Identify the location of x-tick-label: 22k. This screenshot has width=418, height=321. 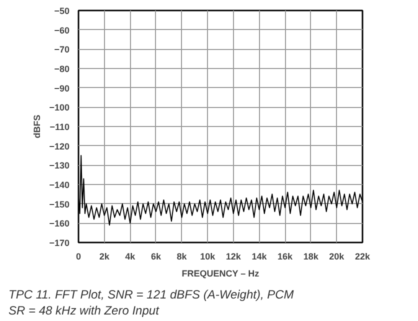
(363, 257).